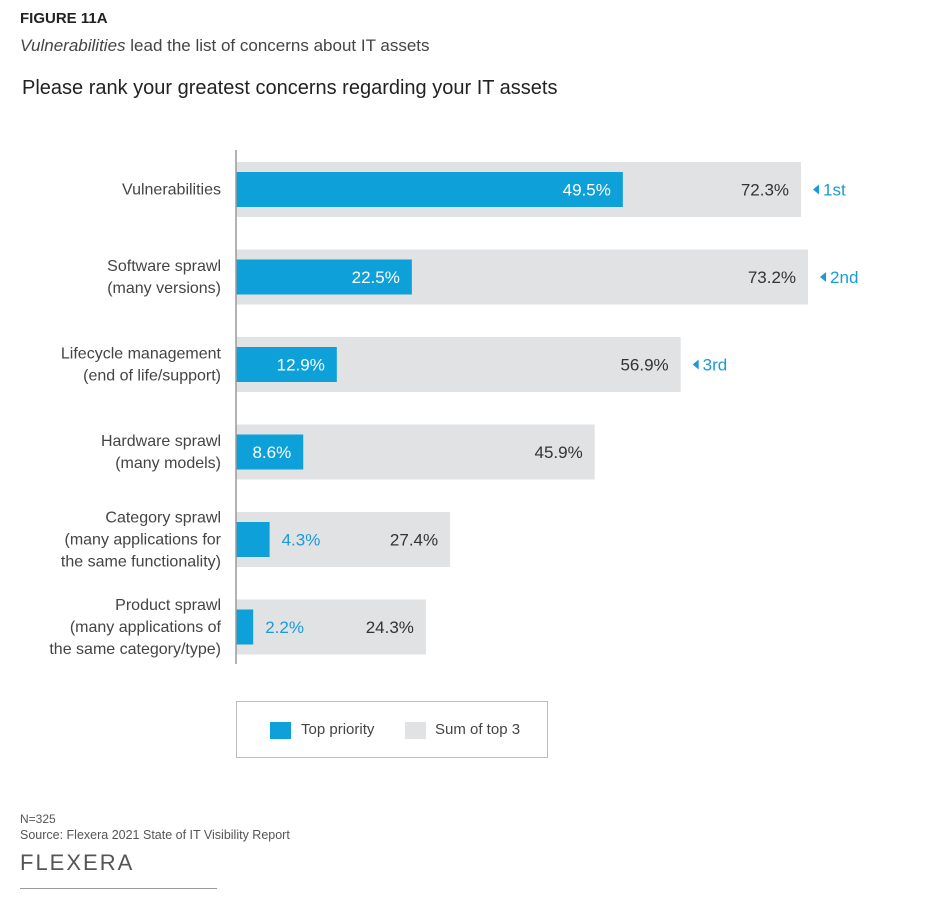  What do you see at coordinates (415, 730) in the screenshot?
I see `legend-swatch-sum-top3` at bounding box center [415, 730].